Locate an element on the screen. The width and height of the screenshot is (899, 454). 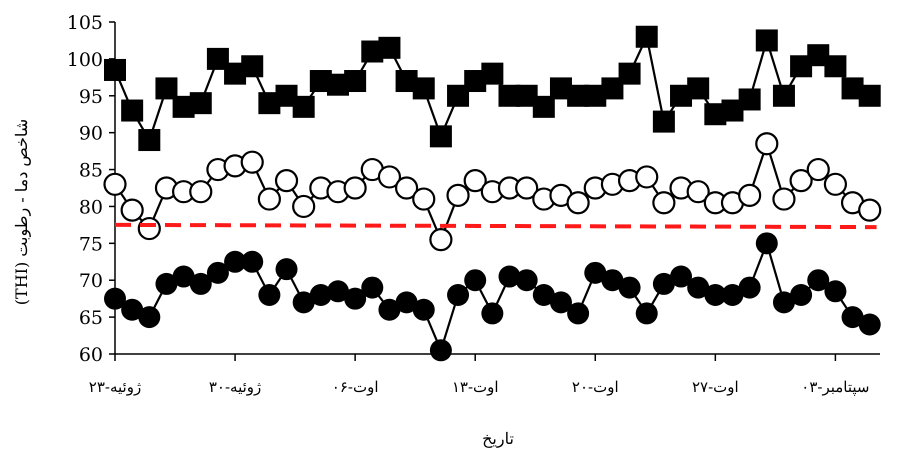
y-tick-label: 65 is located at coordinates (91, 318).